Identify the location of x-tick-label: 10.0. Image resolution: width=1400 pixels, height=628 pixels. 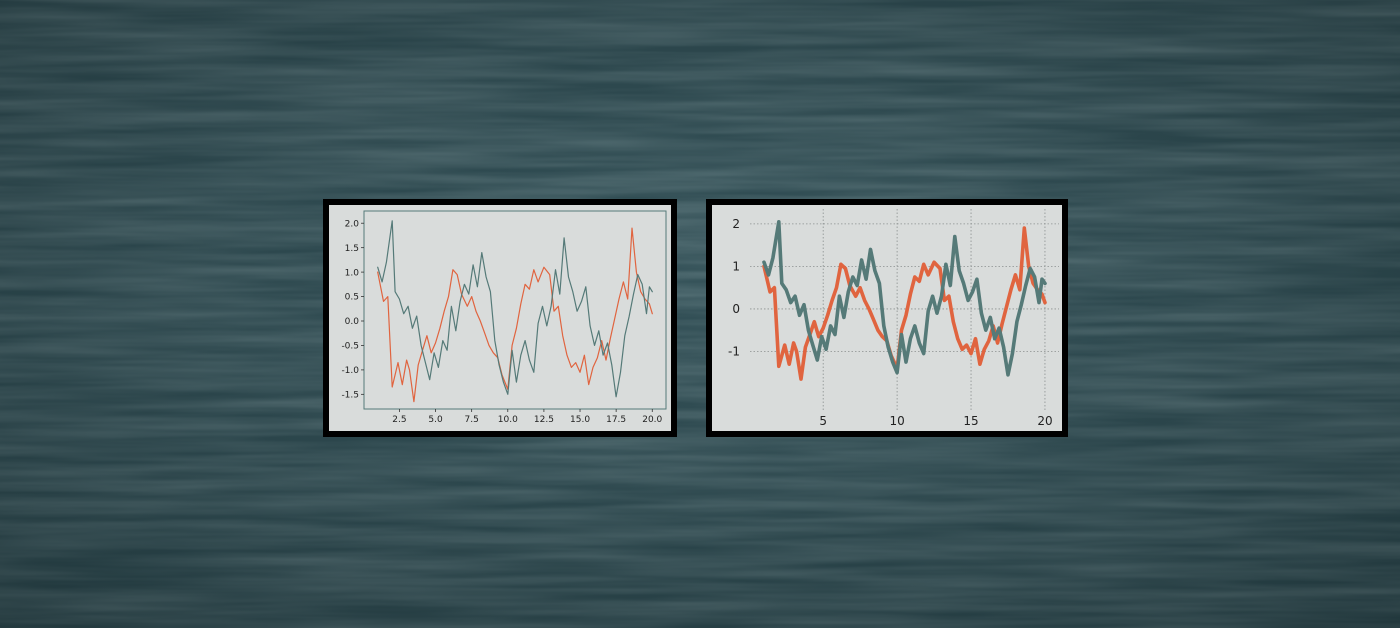
(508, 420).